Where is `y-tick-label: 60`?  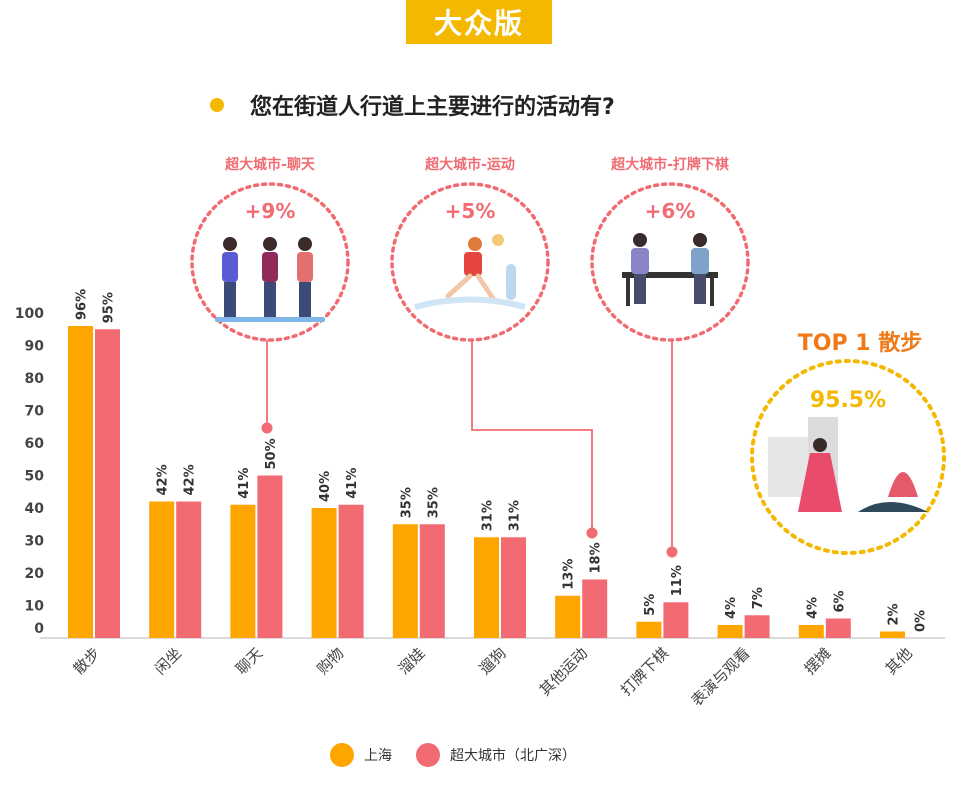 y-tick-label: 60 is located at coordinates (35, 444).